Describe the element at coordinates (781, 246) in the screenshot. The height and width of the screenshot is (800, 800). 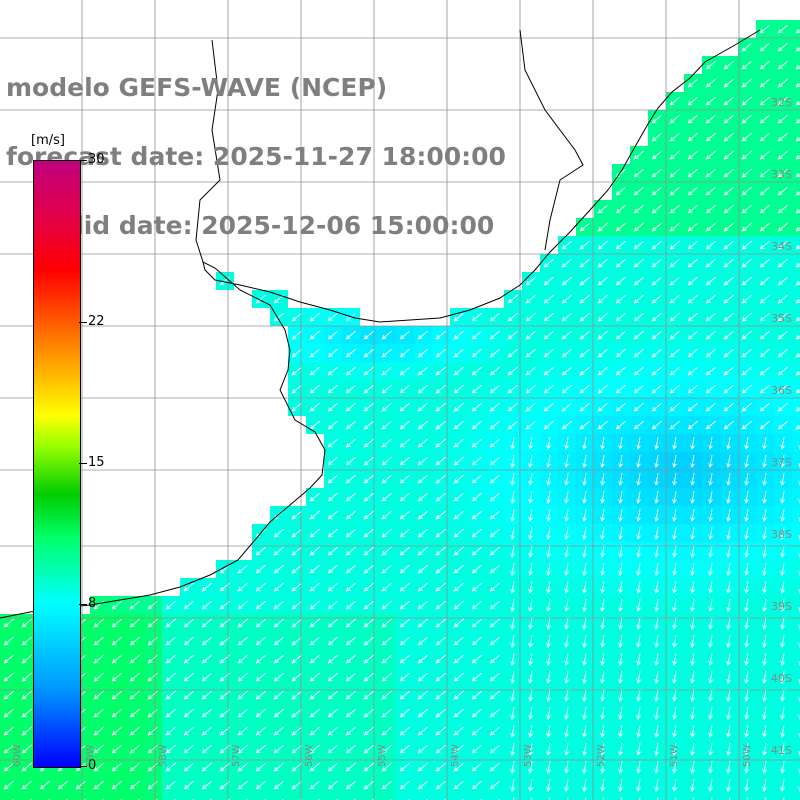
I see `lat-label: 34S` at that location.